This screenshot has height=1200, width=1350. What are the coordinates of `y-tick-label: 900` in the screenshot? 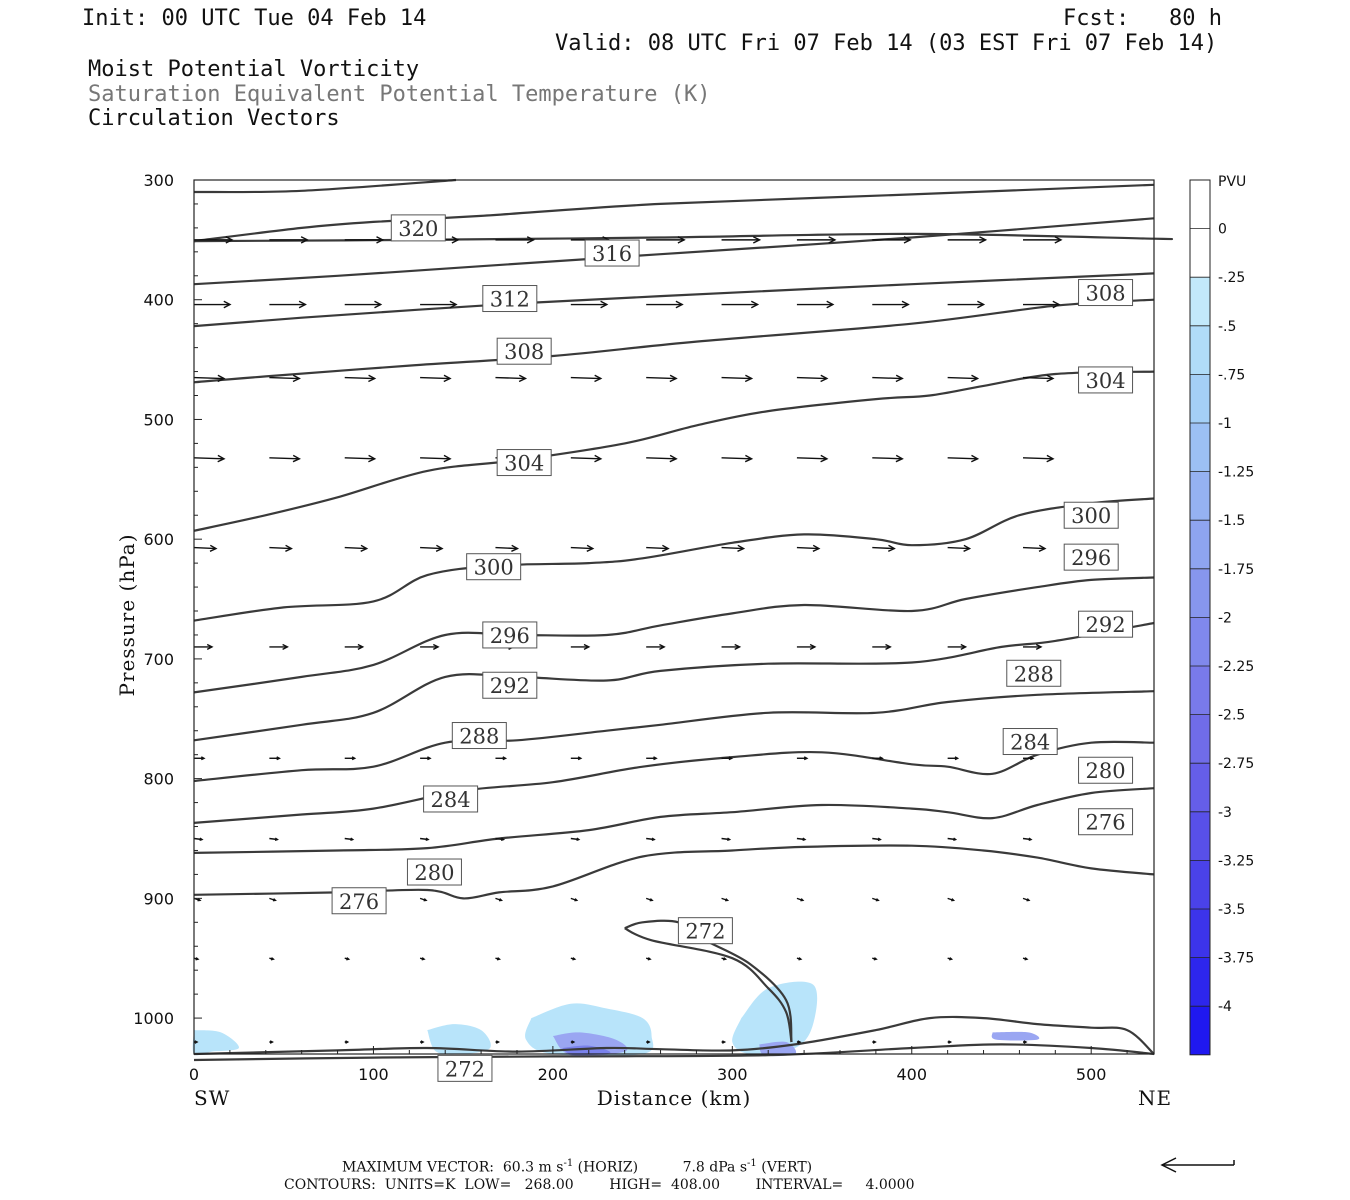 It's located at (158, 898).